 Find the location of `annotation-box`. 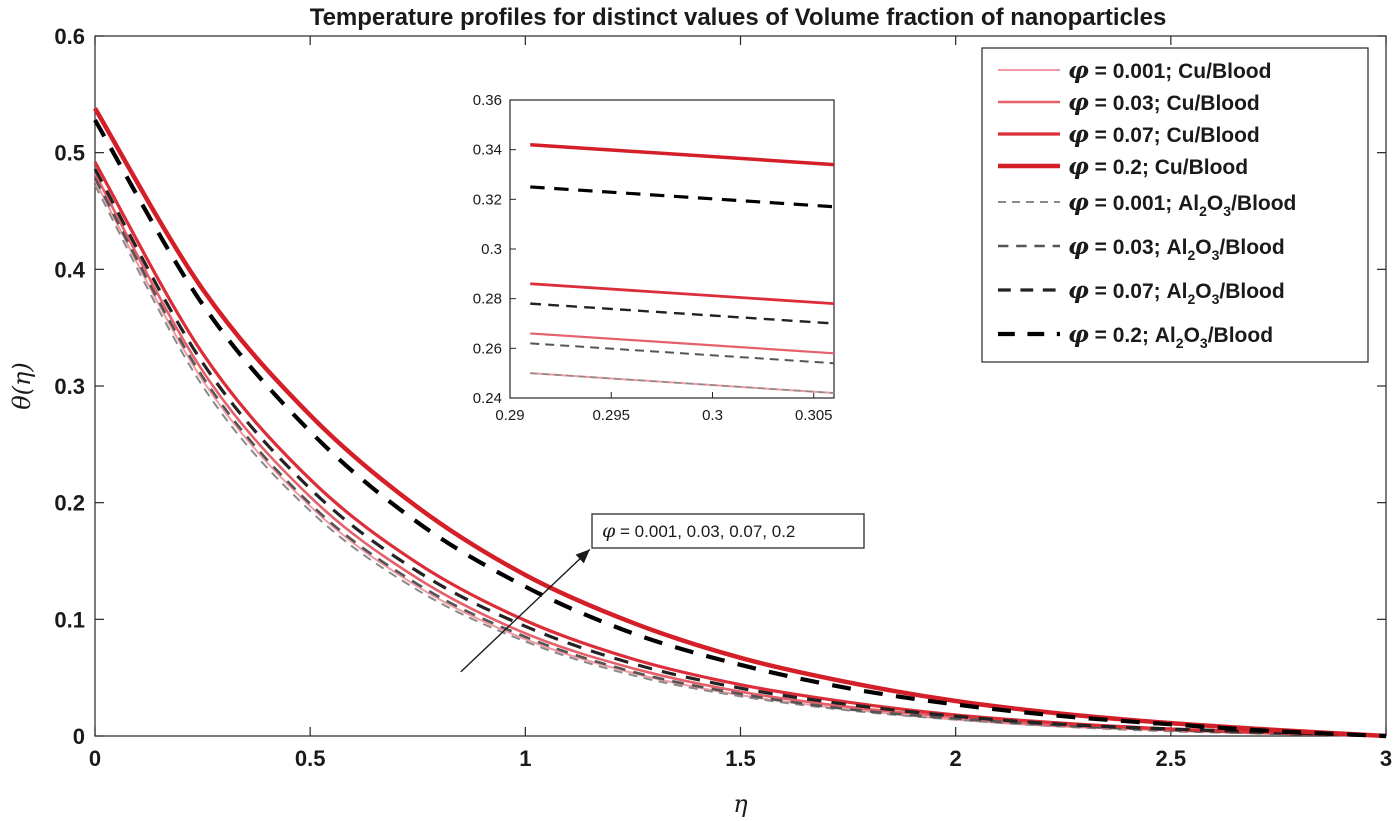

annotation-box is located at coordinates (728, 531).